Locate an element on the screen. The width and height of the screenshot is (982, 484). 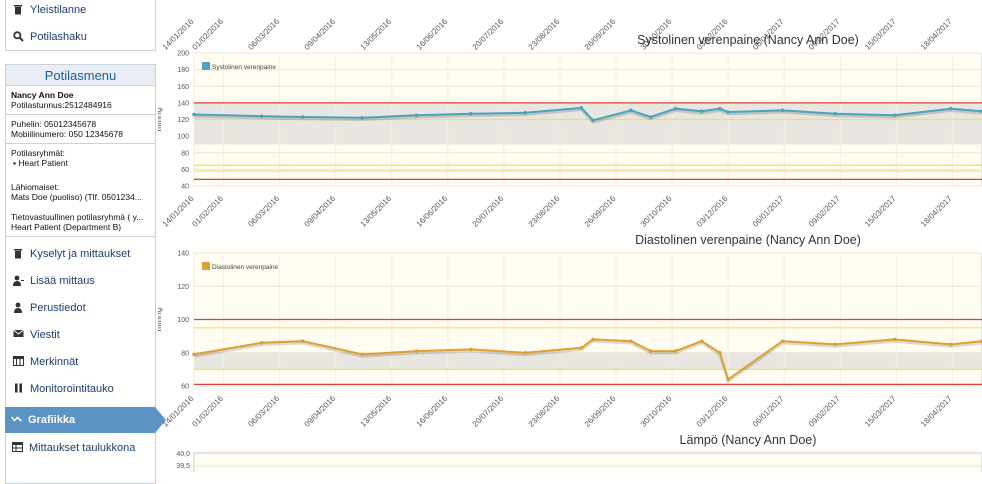
chart-2: Lämpö (Nancy Ann Doe) 40,0 39,5 is located at coordinates (579, 458).